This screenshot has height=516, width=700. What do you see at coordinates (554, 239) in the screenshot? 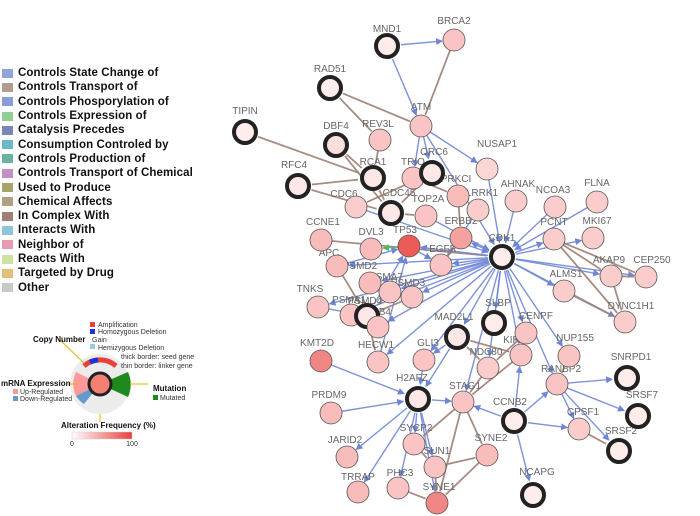
I see `node-pcnt` at bounding box center [554, 239].